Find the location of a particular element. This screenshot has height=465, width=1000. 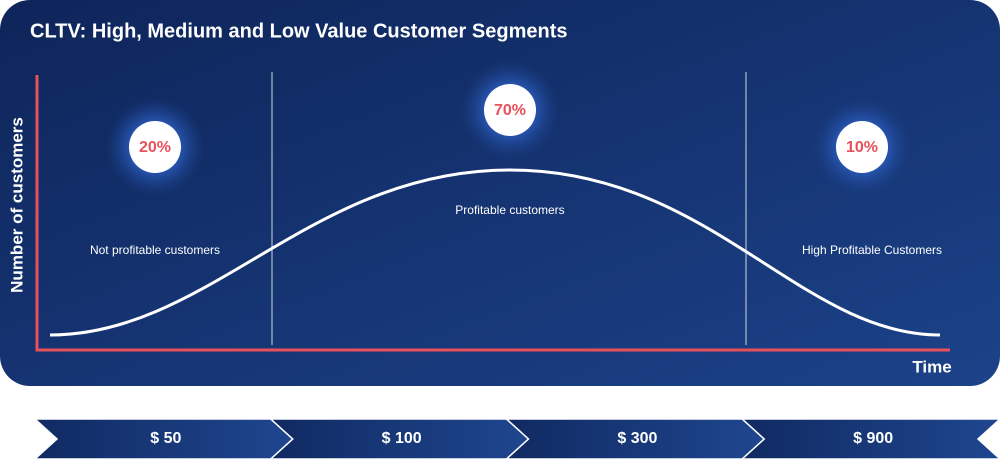

step-label: $ 50 is located at coordinates (165, 438).